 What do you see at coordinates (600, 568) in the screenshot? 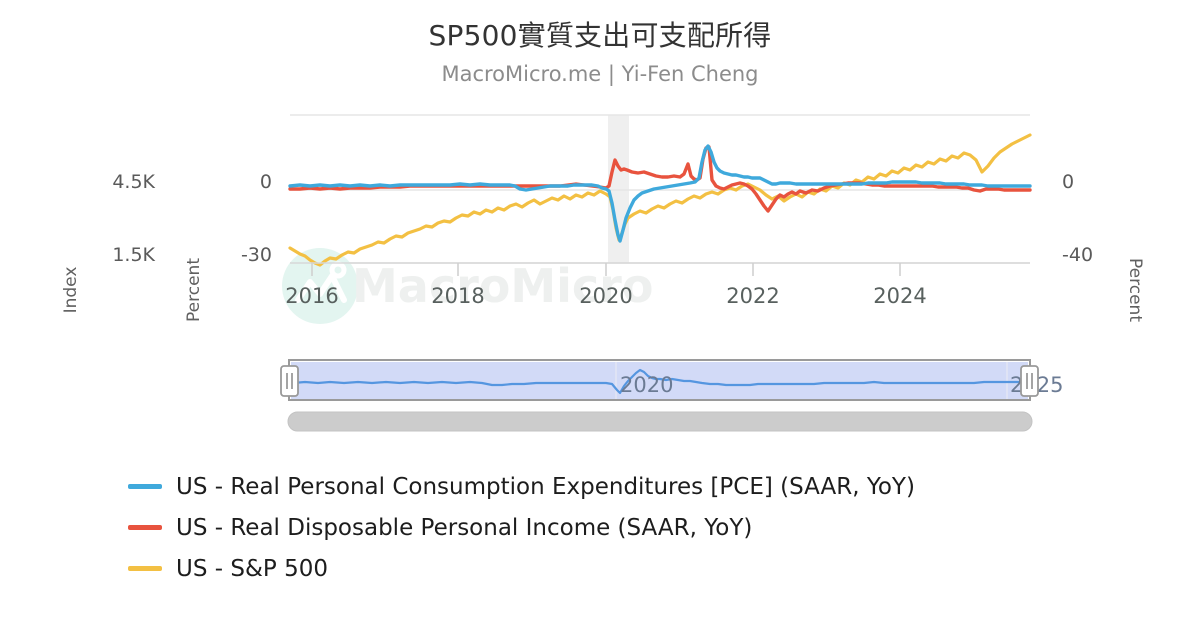
I see `legend-item-sp500: US - S&P 500` at bounding box center [600, 568].